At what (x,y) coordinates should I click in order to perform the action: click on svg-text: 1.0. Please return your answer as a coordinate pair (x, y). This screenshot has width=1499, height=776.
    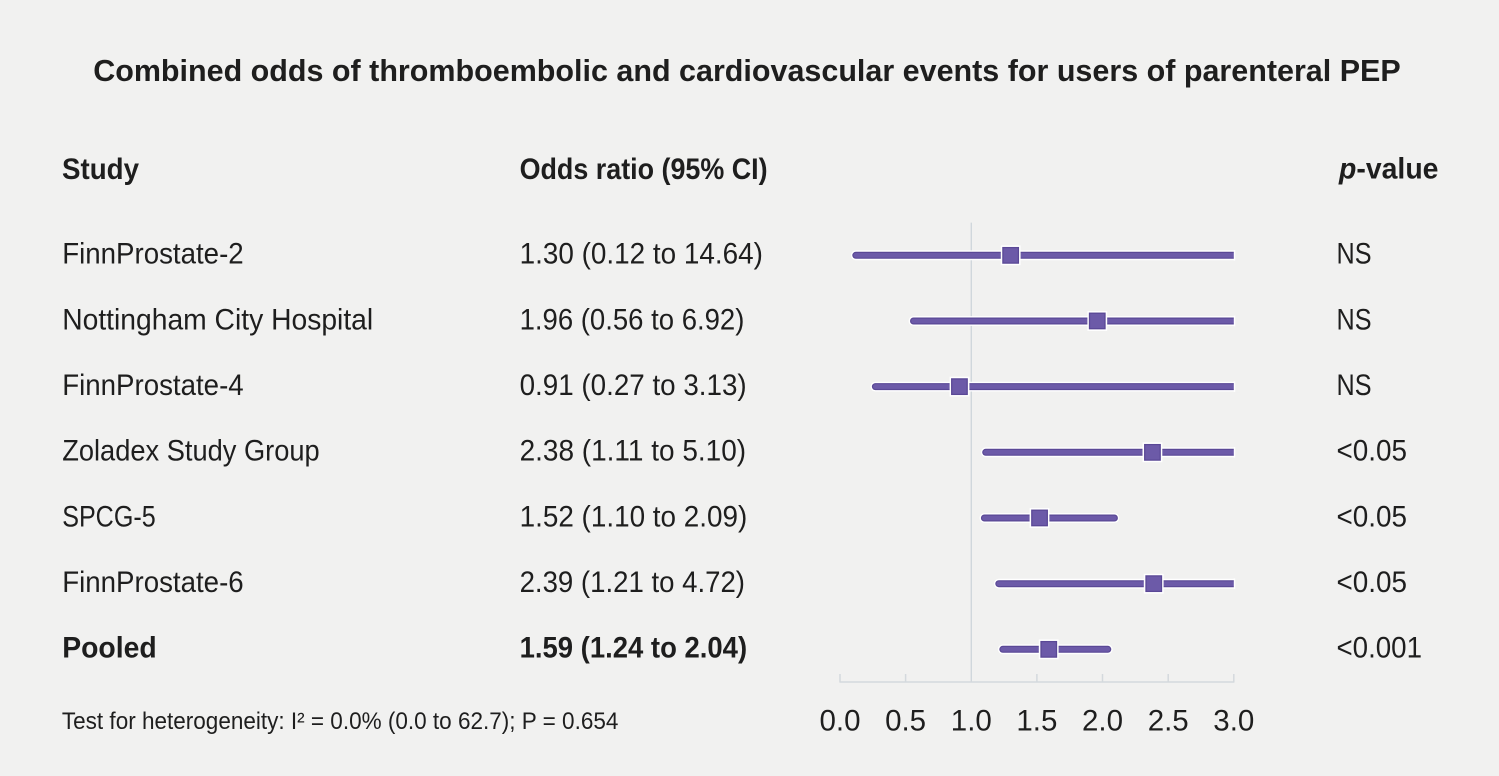
    Looking at the image, I should click on (971, 721).